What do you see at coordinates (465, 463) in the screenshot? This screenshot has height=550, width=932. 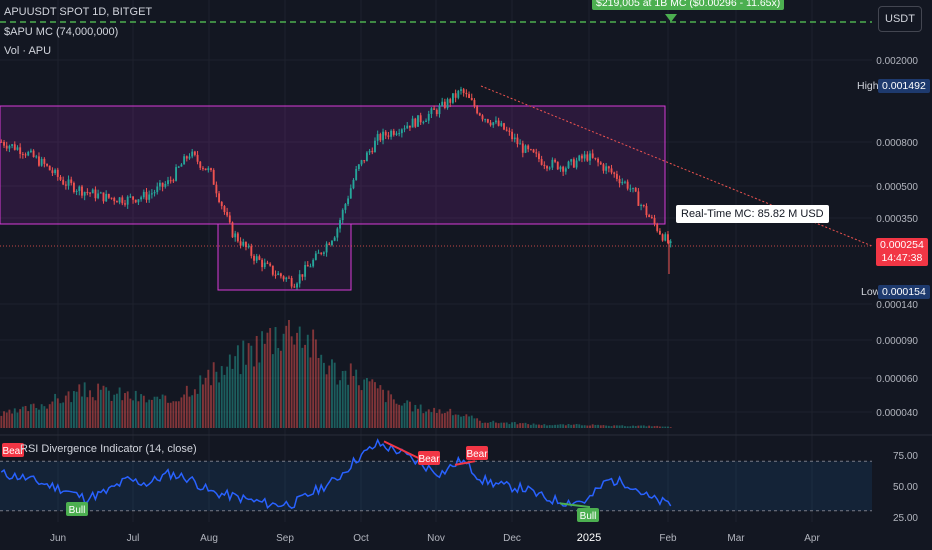 I see `bear-divergence-line` at bounding box center [465, 463].